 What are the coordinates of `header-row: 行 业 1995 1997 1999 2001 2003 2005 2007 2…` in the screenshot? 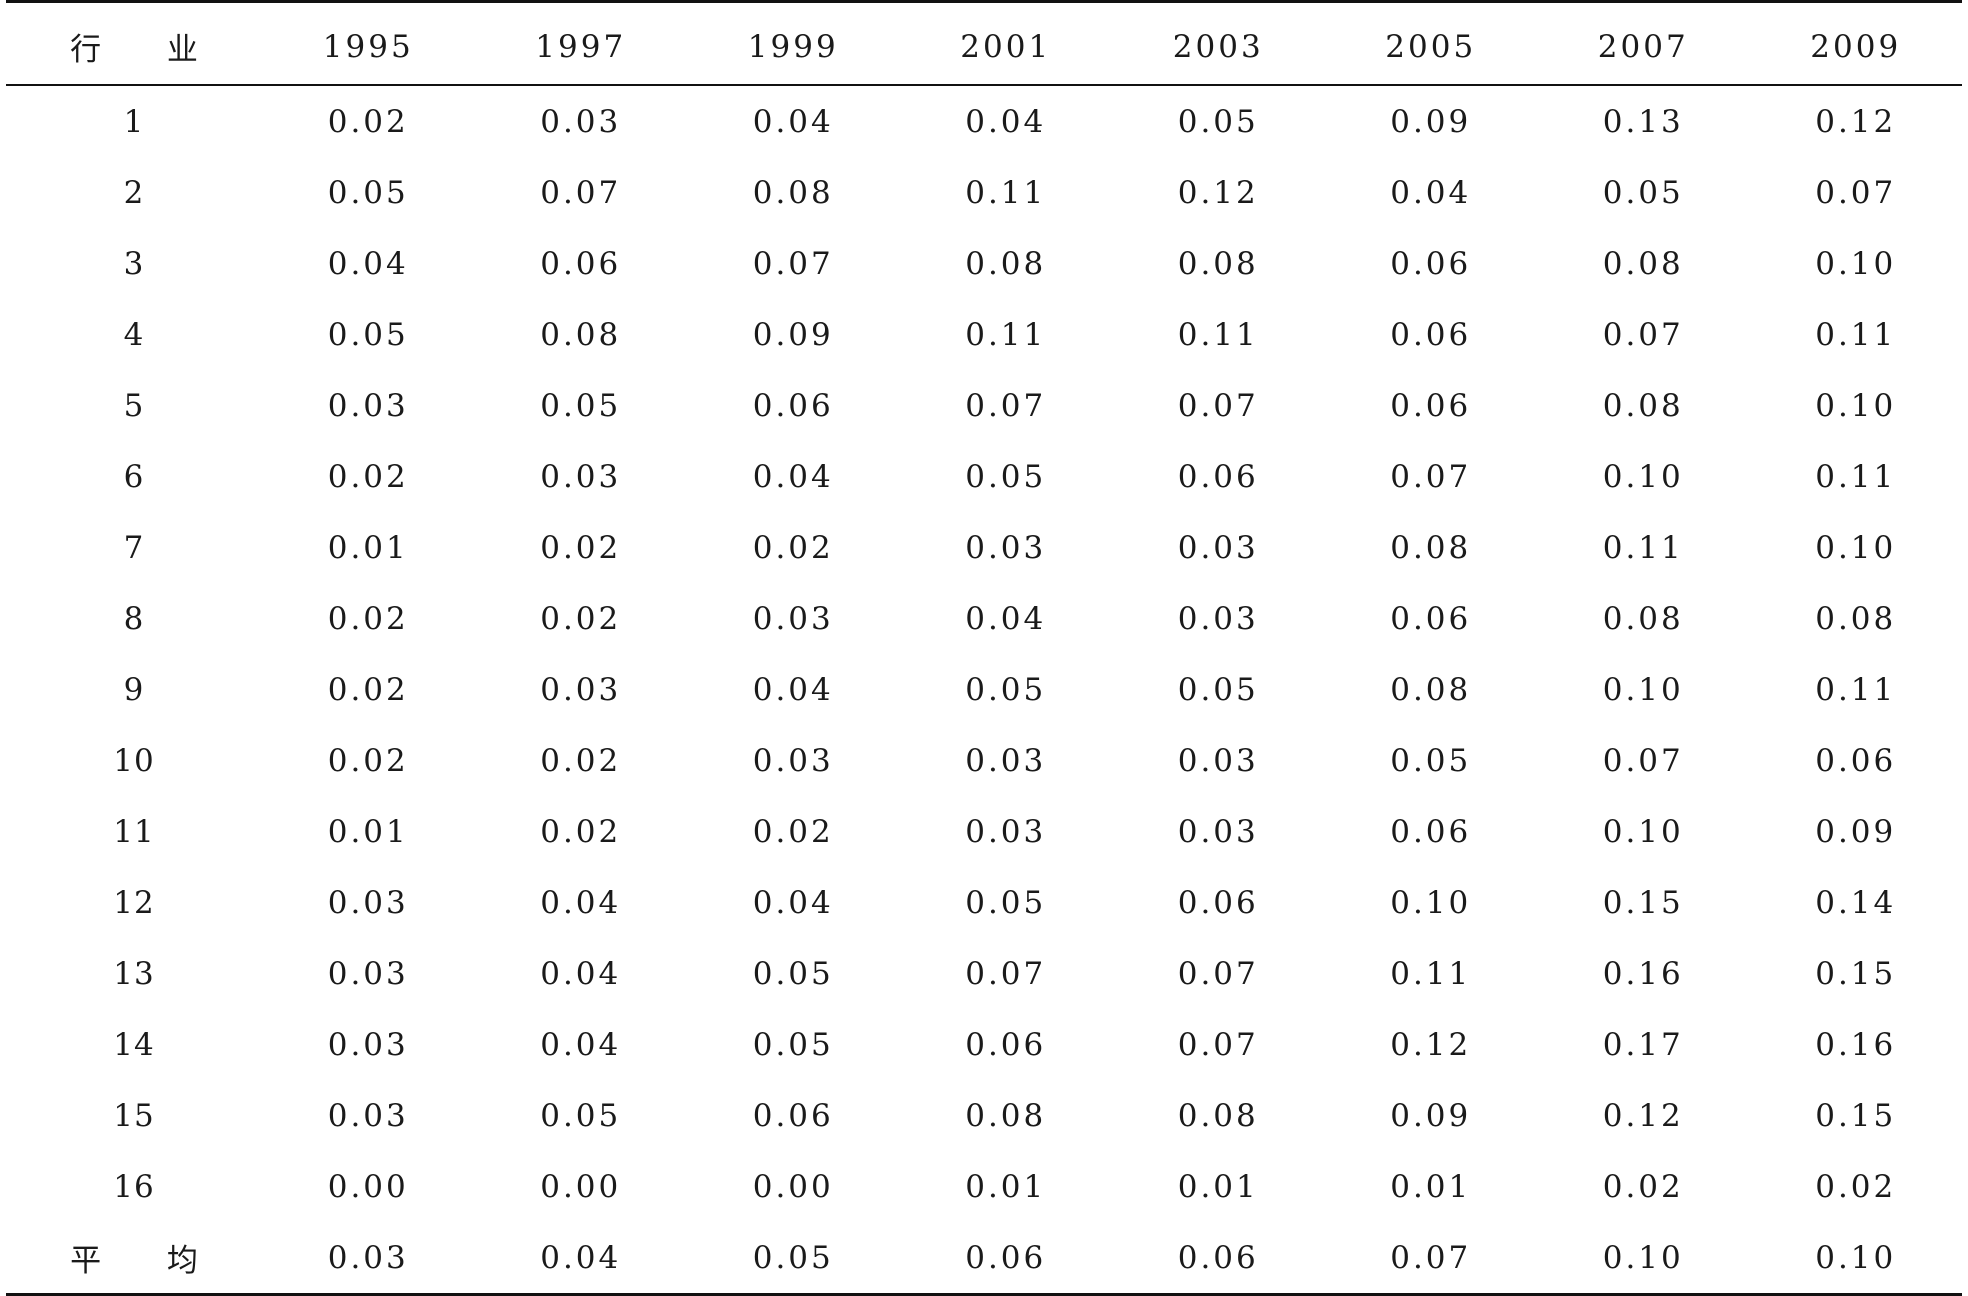 It's located at (984, 43).